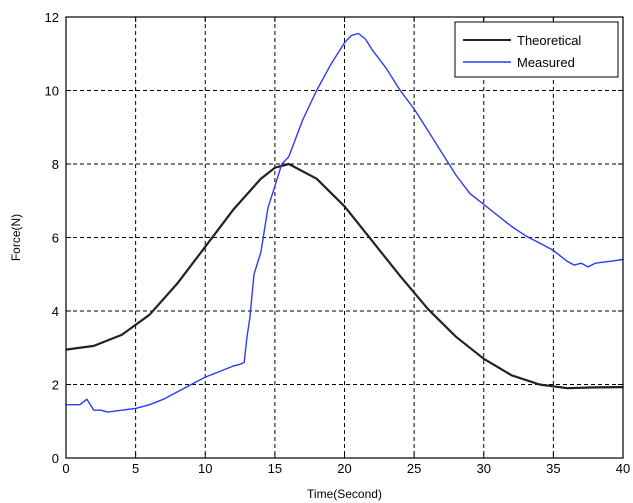 This screenshot has width=633, height=503. I want to click on y-tick-label: 2, so click(55, 385).